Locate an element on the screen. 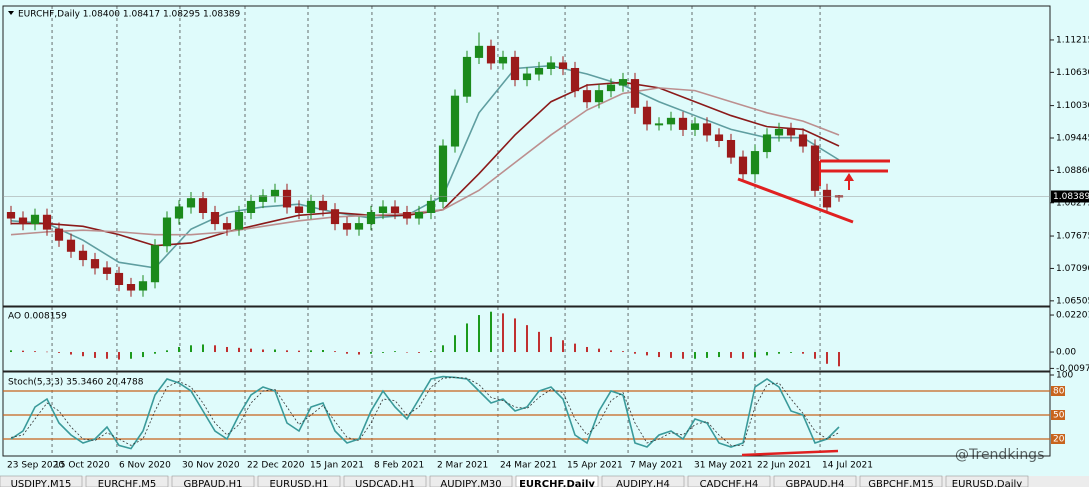 This screenshot has width=1089, height=487. tab-label: AUDJPY,M30 is located at coordinates (470, 483).